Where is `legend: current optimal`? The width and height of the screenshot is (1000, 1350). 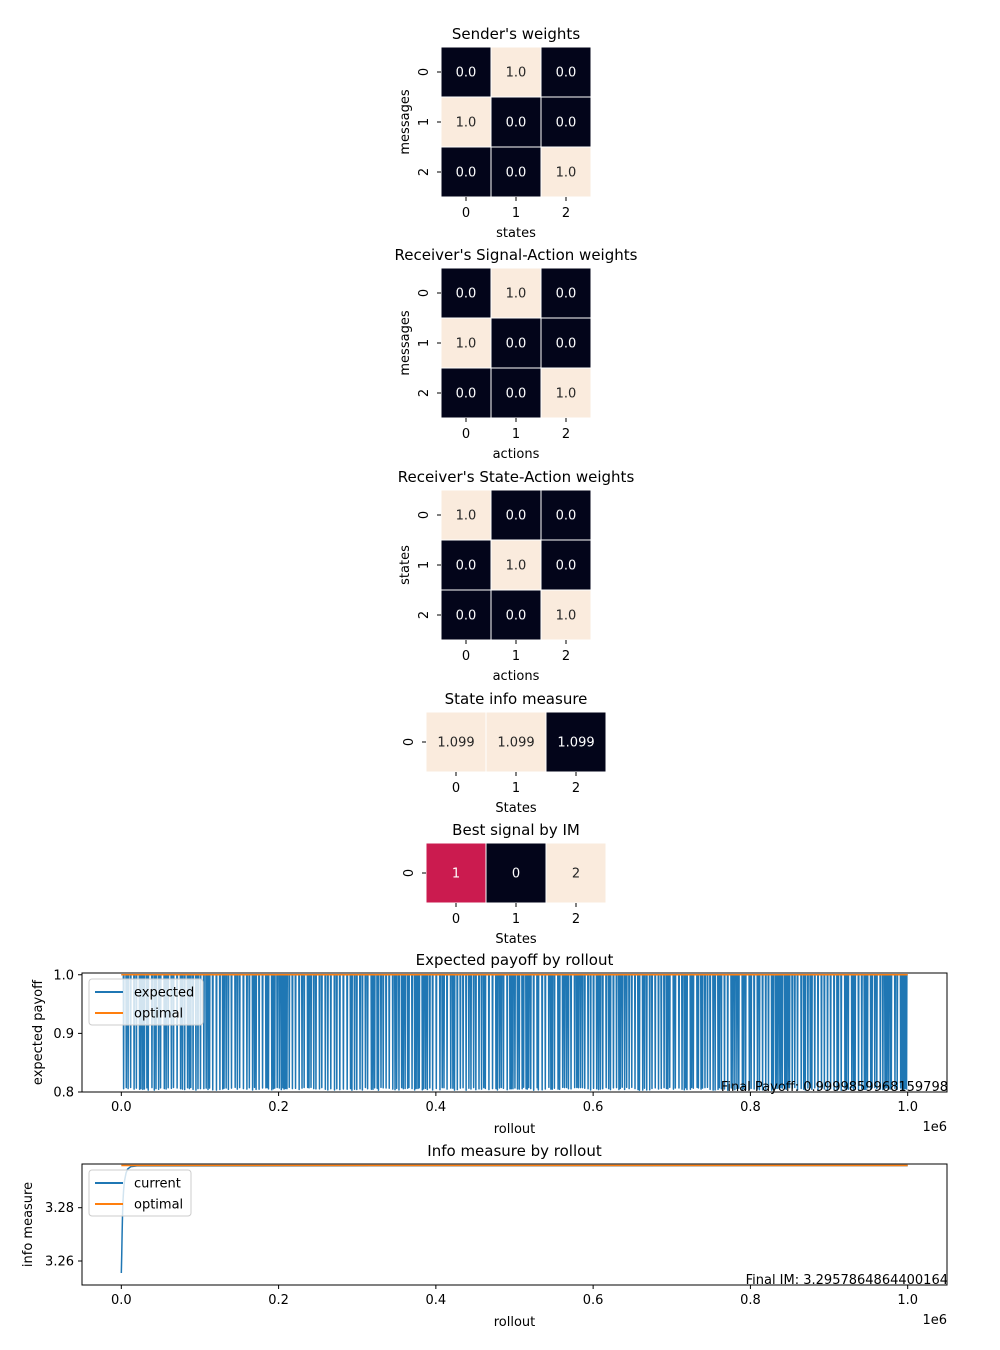 legend: current optimal is located at coordinates (140, 1193).